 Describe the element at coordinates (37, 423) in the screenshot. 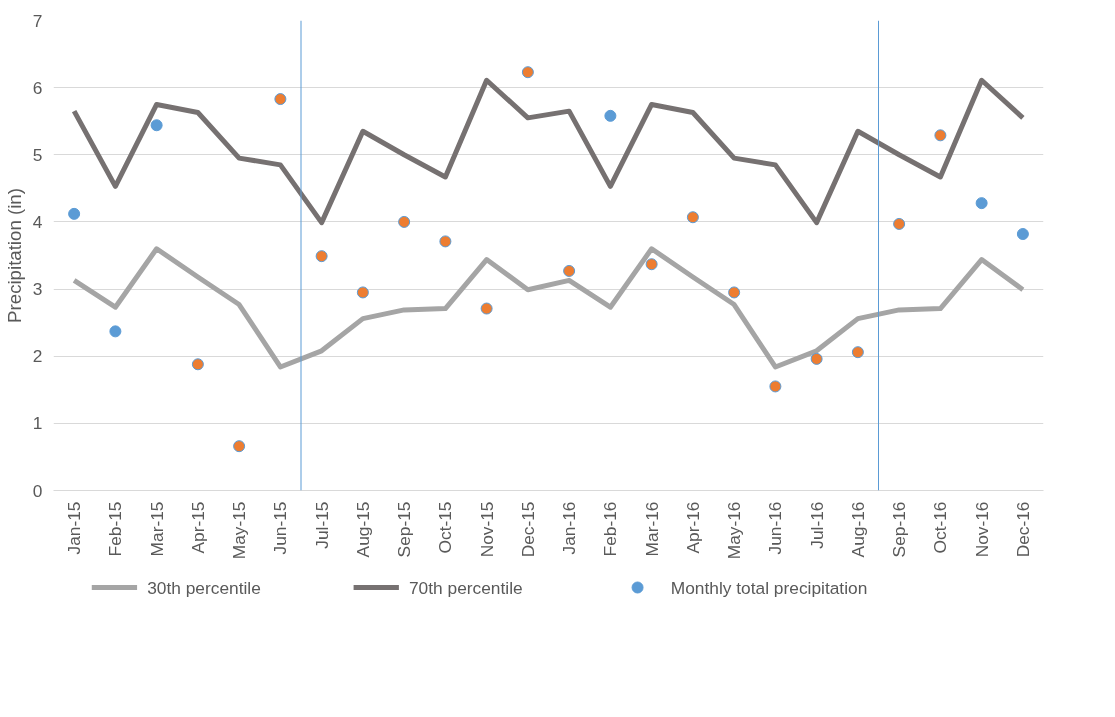

I see `y-tick-label: 1` at that location.